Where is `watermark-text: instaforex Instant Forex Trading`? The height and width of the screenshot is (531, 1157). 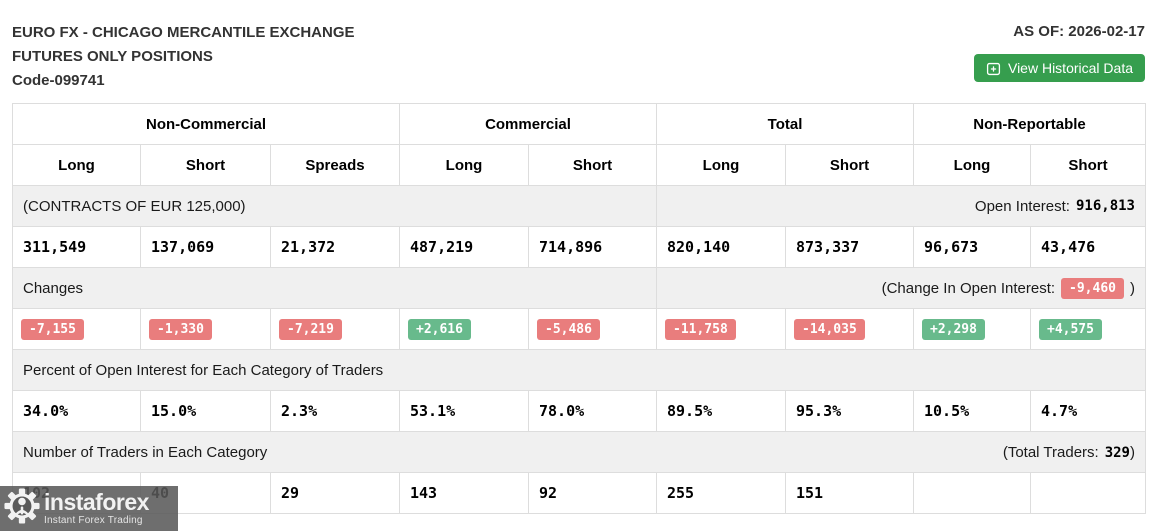 watermark-text: instaforex Instant Forex Trading is located at coordinates (96, 508).